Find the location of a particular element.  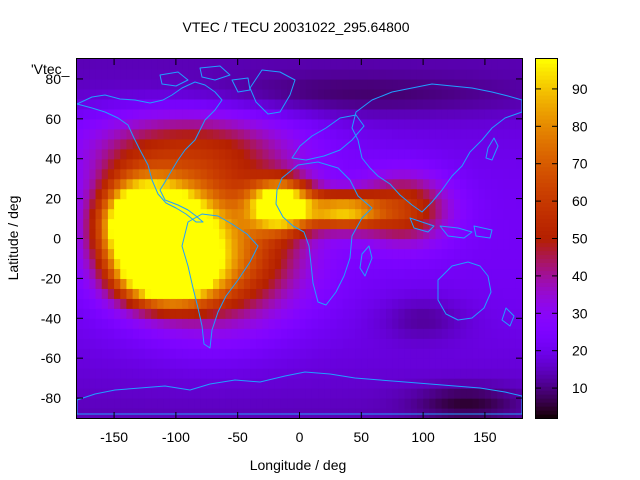

y-tick-label: 40 is located at coordinates (53, 159).